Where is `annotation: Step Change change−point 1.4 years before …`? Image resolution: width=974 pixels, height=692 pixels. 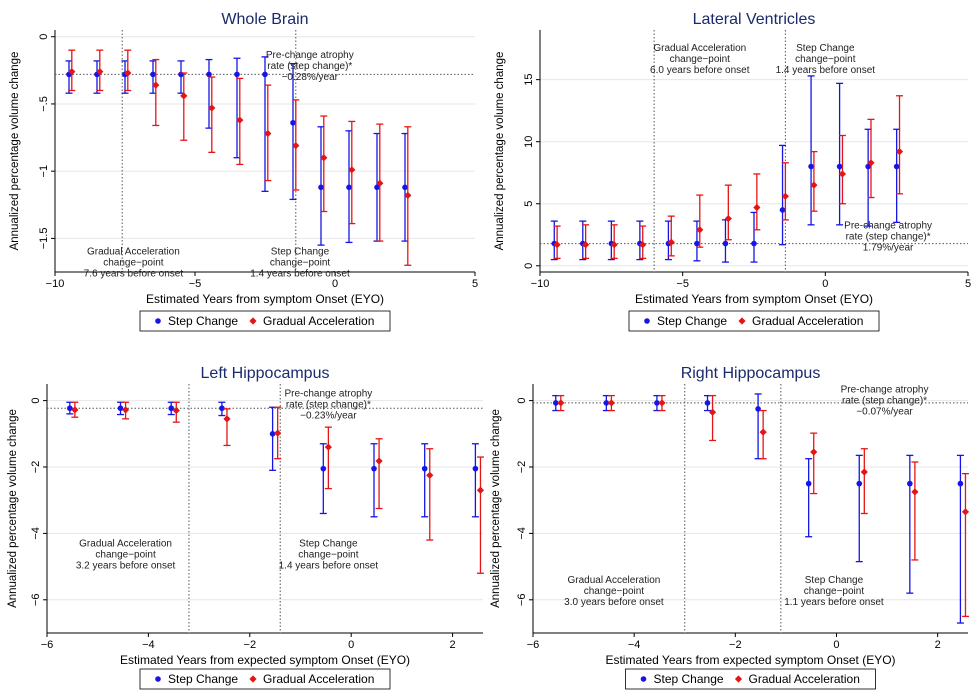
annotation: Step Change change−point 1.4 years before … is located at coordinates (826, 59).